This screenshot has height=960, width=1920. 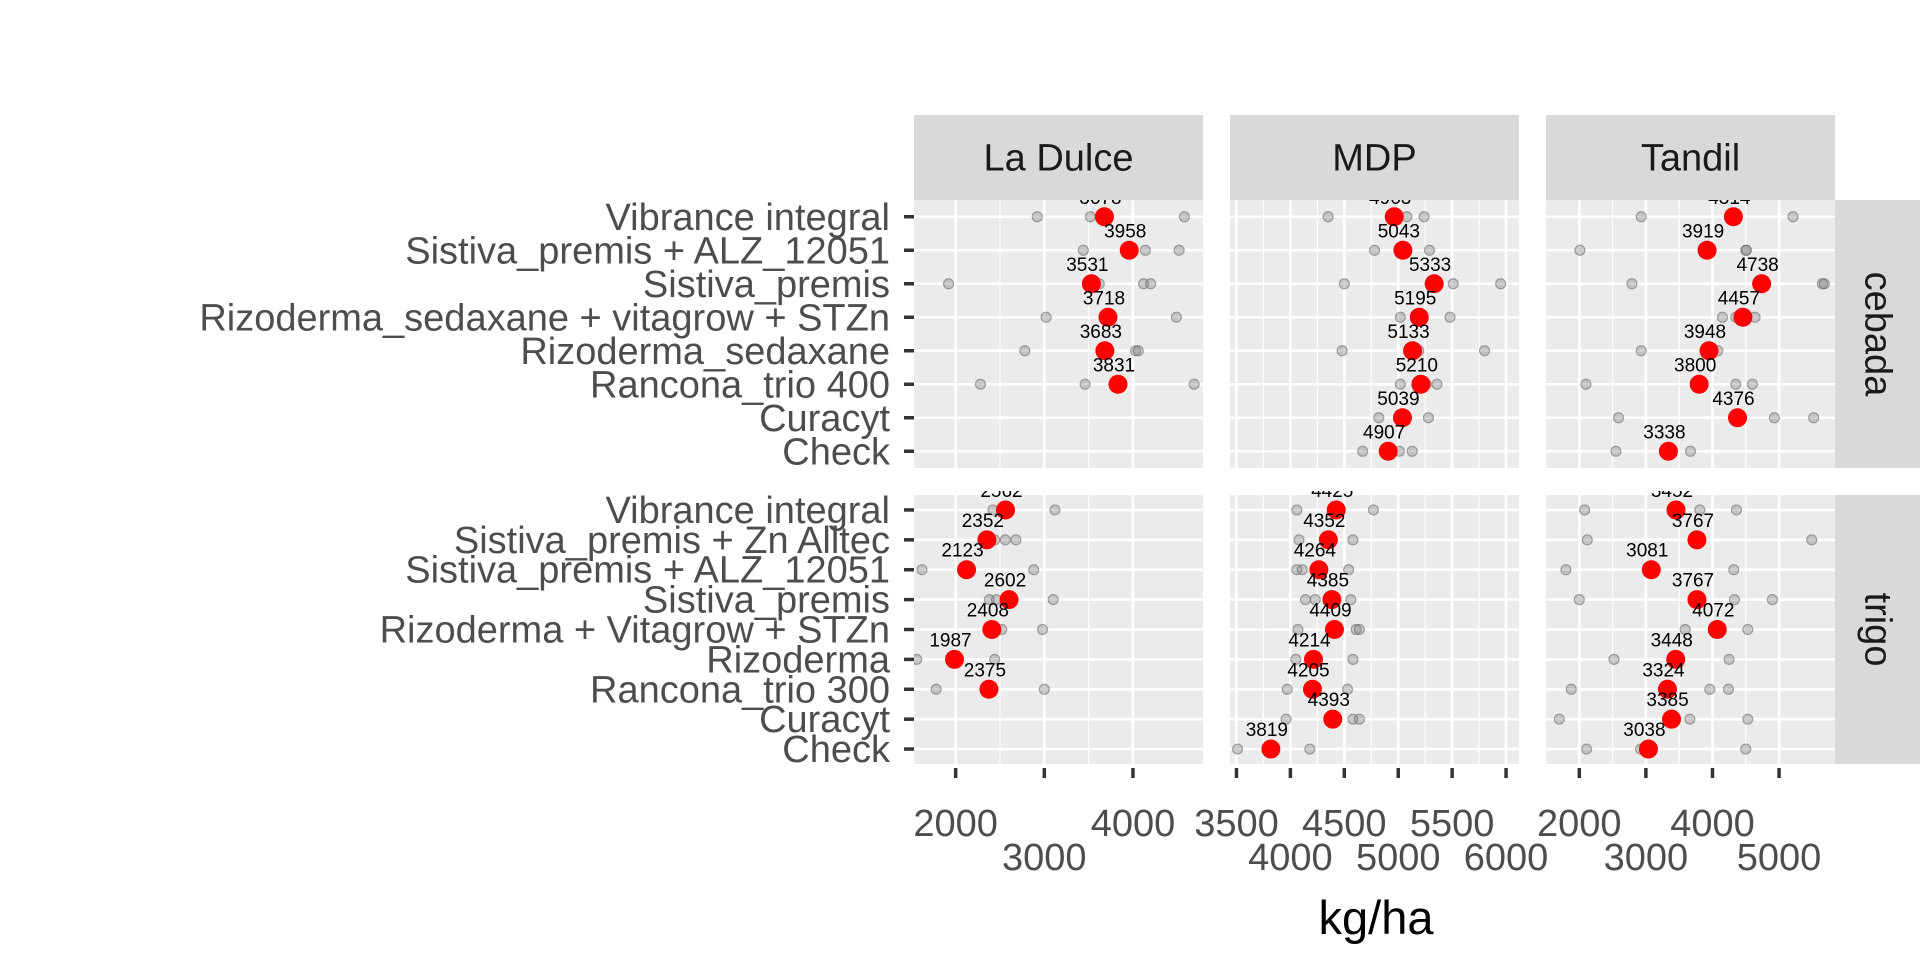 What do you see at coordinates (1398, 399) in the screenshot?
I see `mean-label: 5039` at bounding box center [1398, 399].